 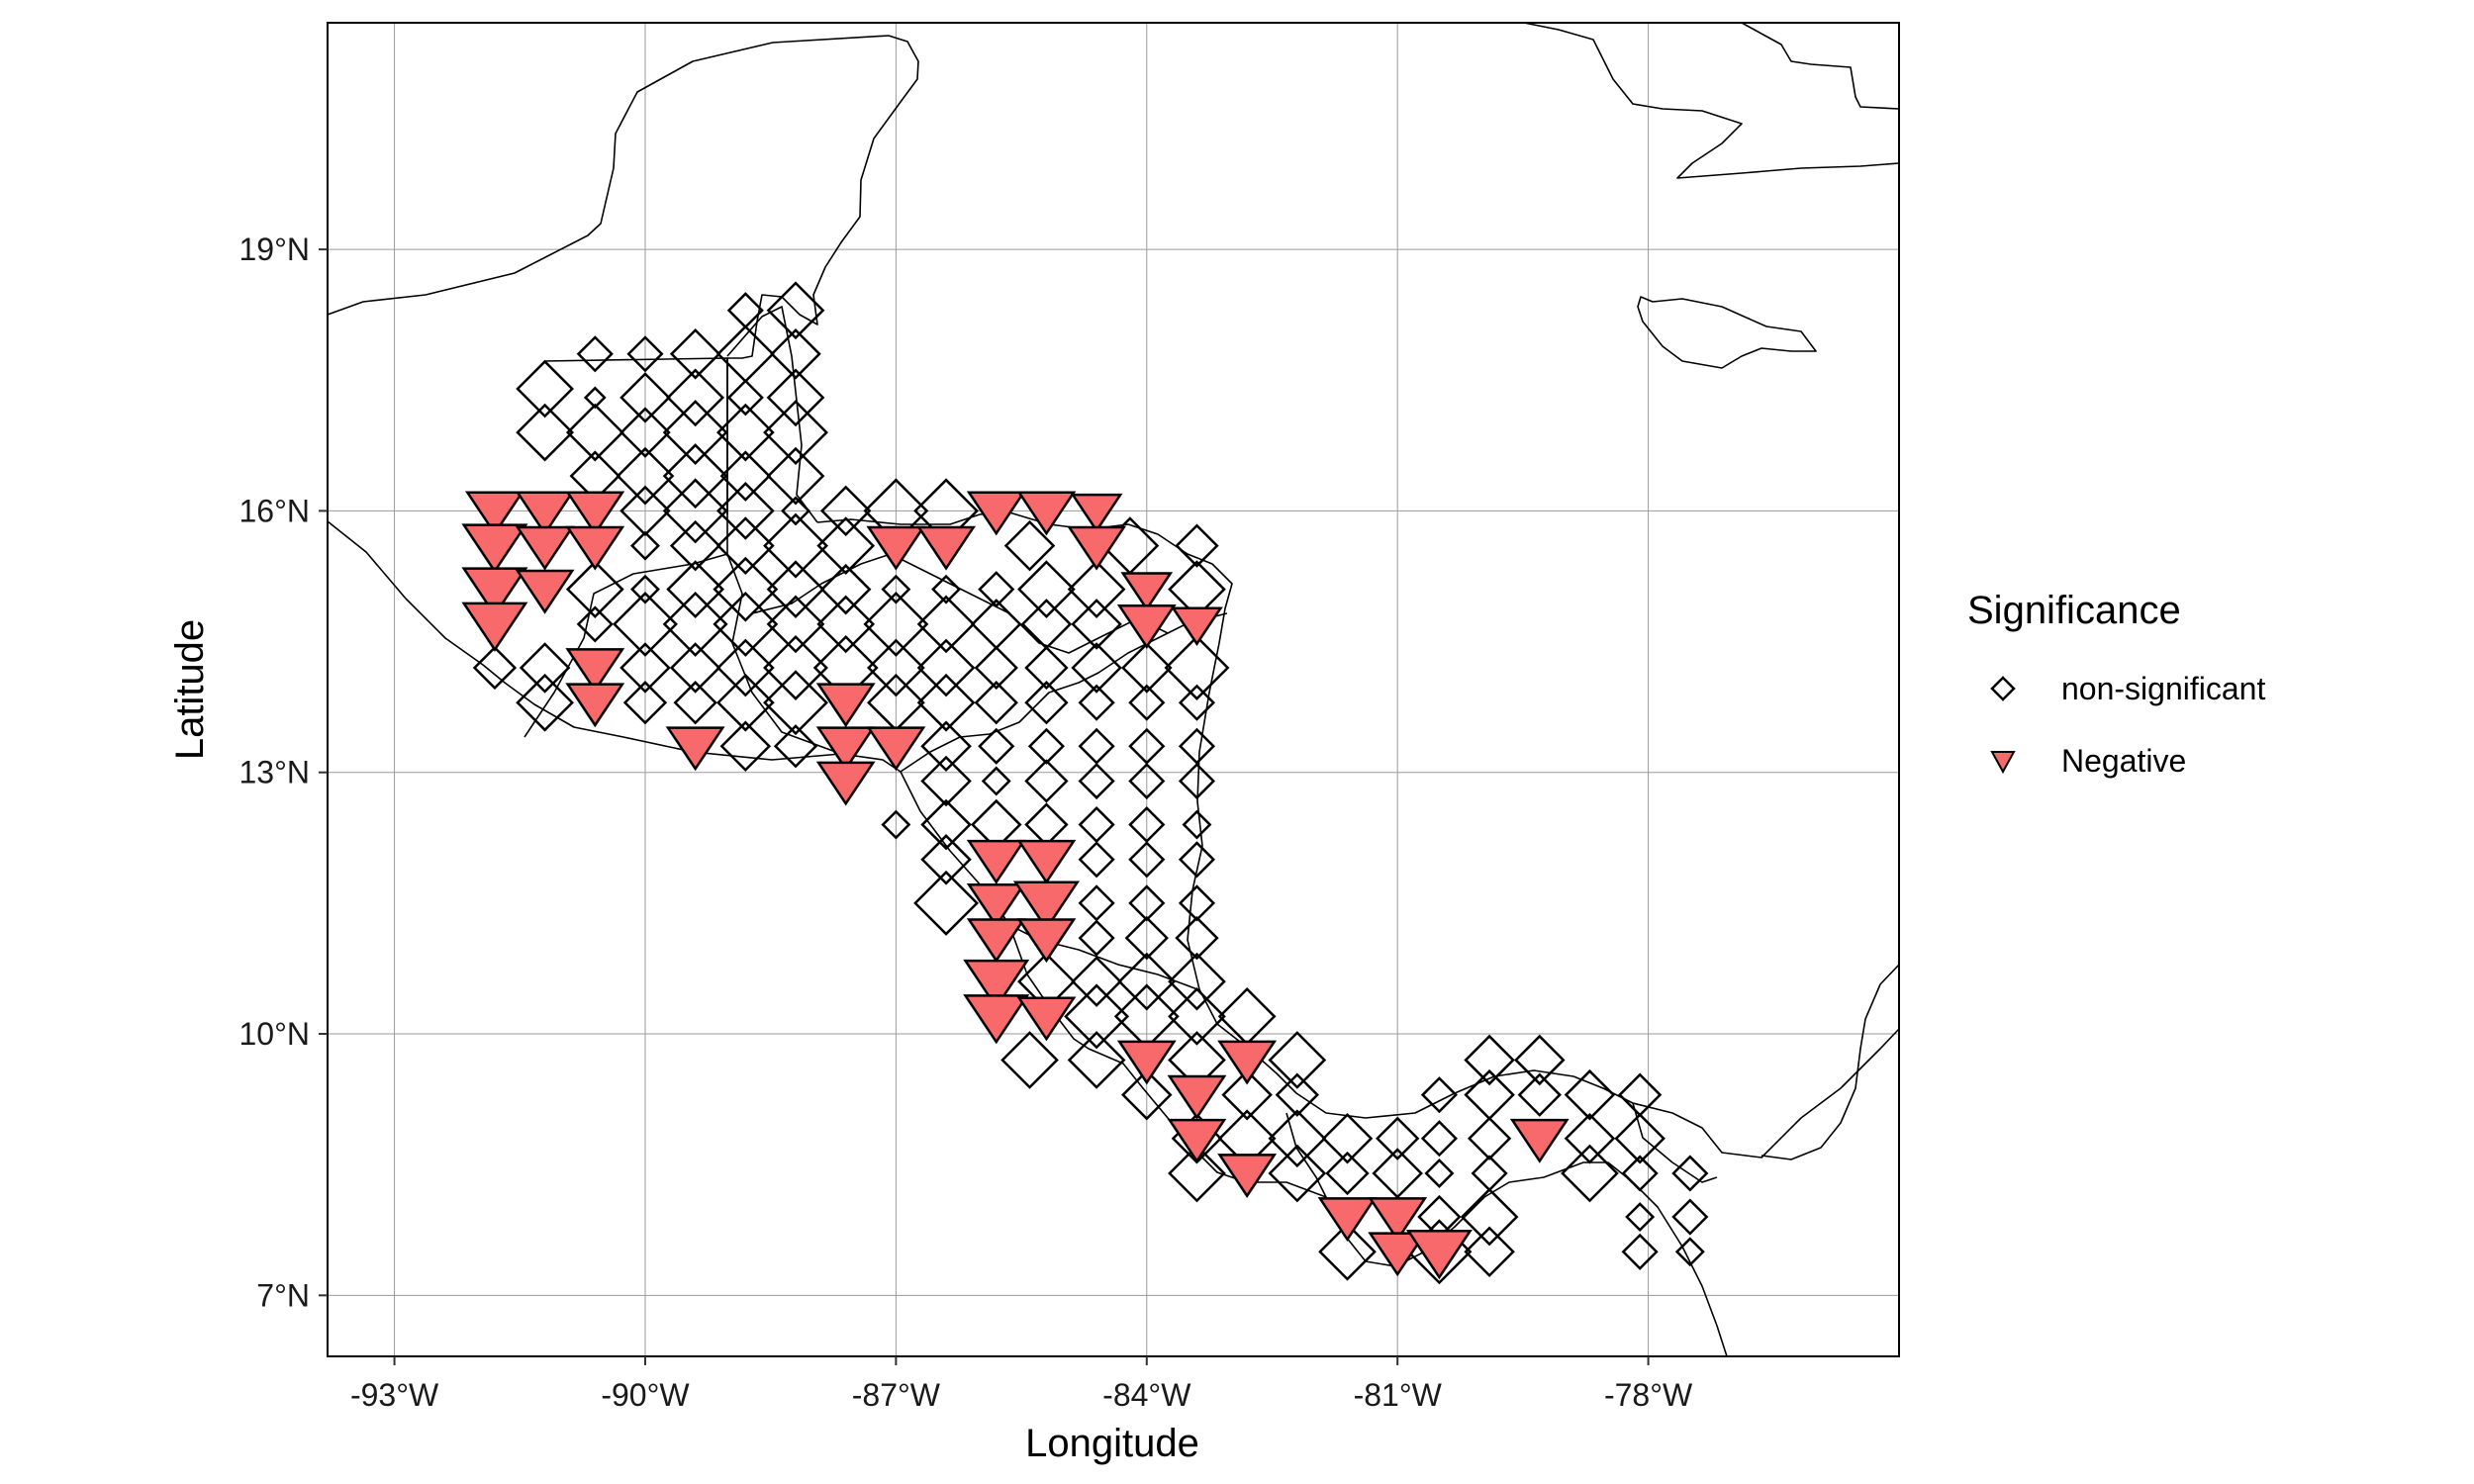 What do you see at coordinates (1830, 1062) in the screenshot?
I see `coastline-colombia` at bounding box center [1830, 1062].